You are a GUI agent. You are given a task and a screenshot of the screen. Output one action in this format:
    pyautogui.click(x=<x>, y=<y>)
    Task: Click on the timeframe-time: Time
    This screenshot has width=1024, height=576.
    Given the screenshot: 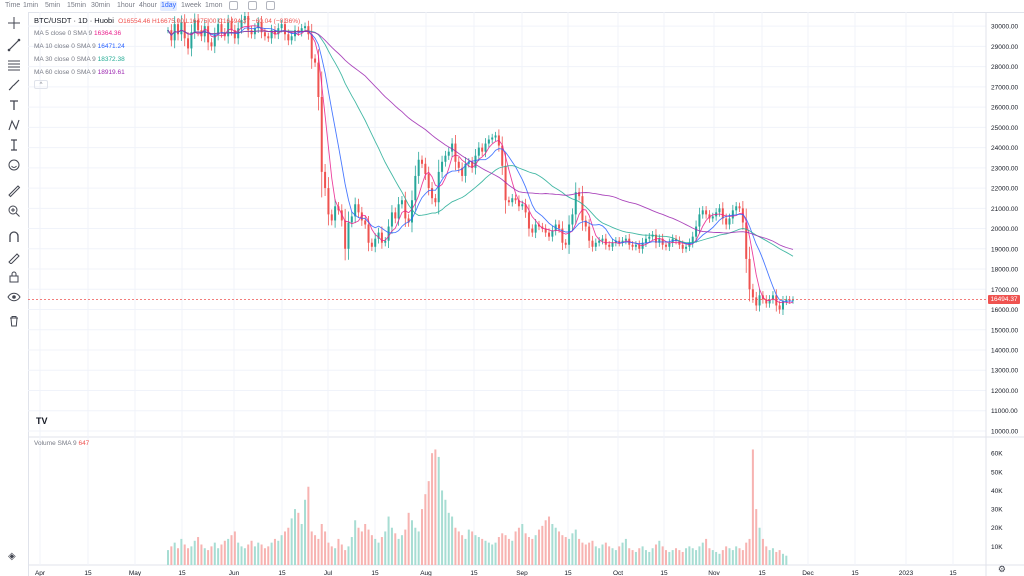 What is the action you would take?
    pyautogui.click(x=13, y=5)
    